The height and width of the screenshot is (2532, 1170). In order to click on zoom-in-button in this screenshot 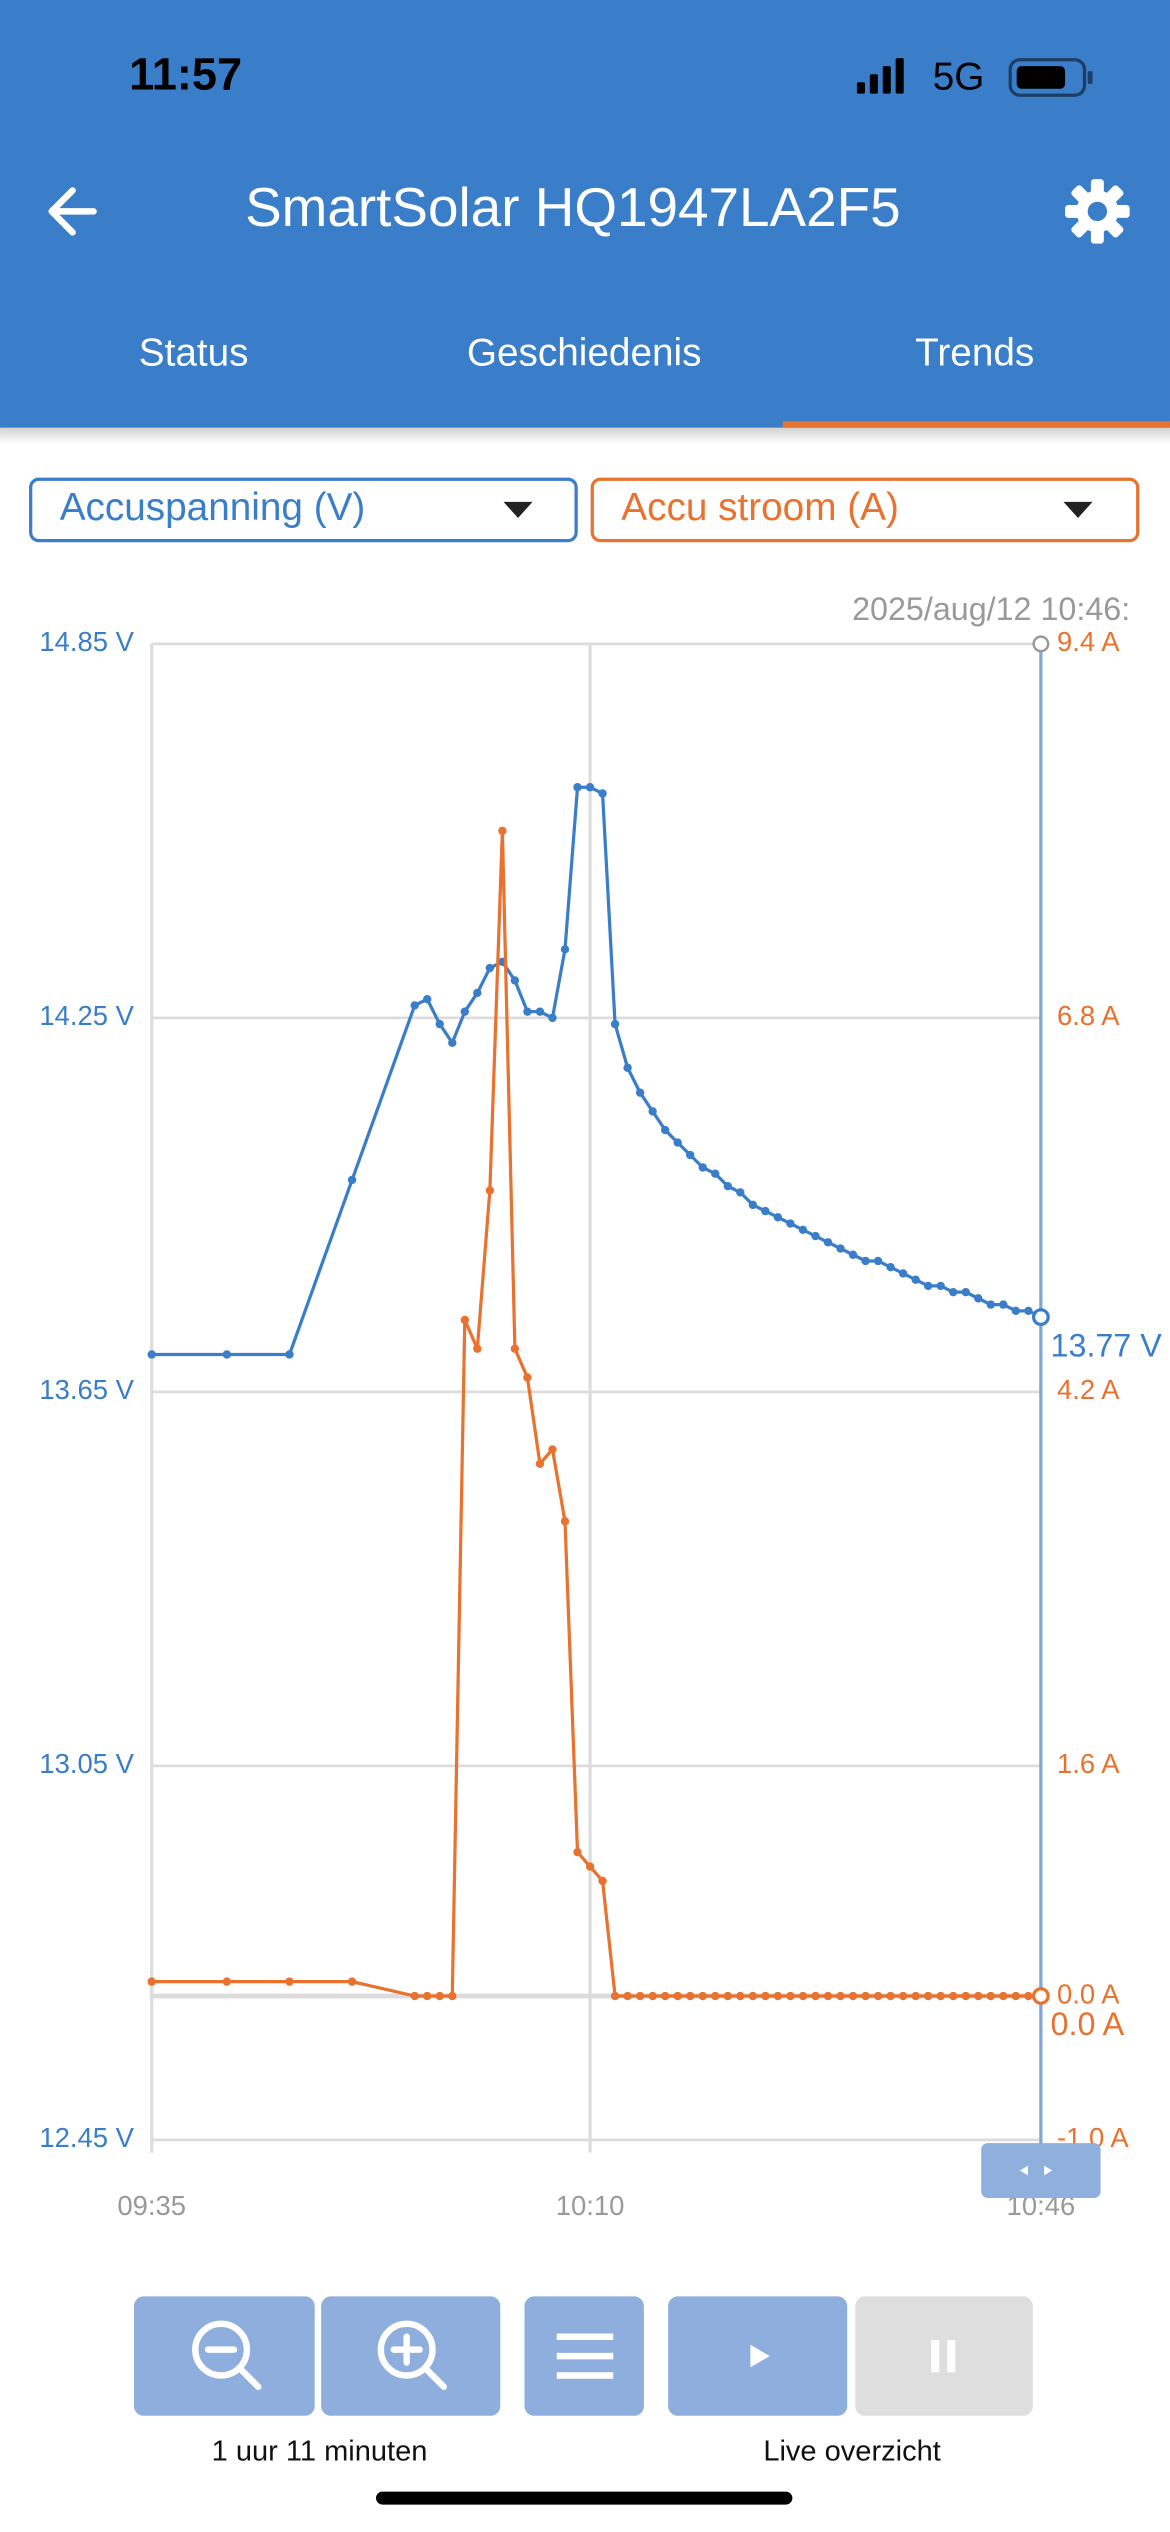, I will do `click(411, 2356)`.